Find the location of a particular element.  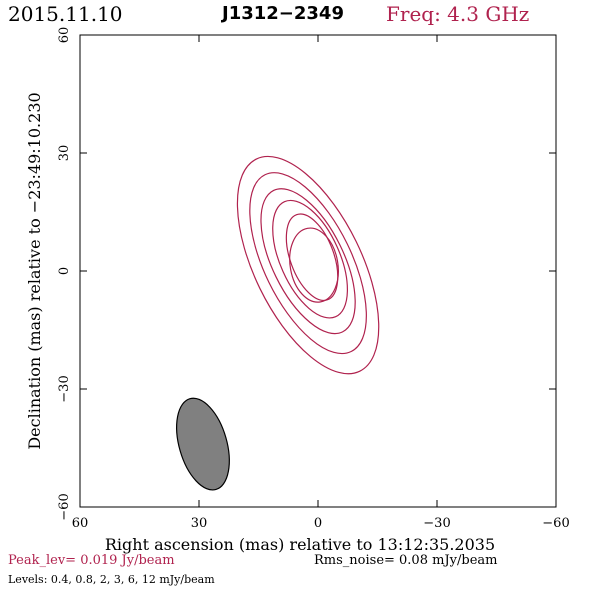

frequency-label: Freq: 4.3 GHz is located at coordinates (458, 14).